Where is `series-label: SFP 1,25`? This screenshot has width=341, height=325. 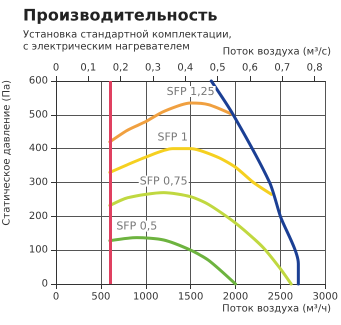 series-label: SFP 1,25 is located at coordinates (190, 91).